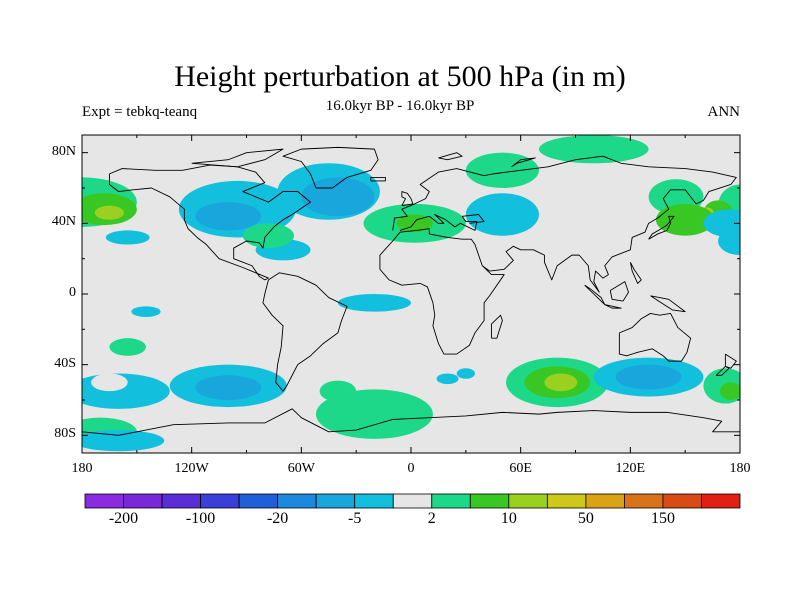 This screenshot has height=600, width=800. What do you see at coordinates (431, 518) in the screenshot?
I see `colorbar-label: 2` at bounding box center [431, 518].